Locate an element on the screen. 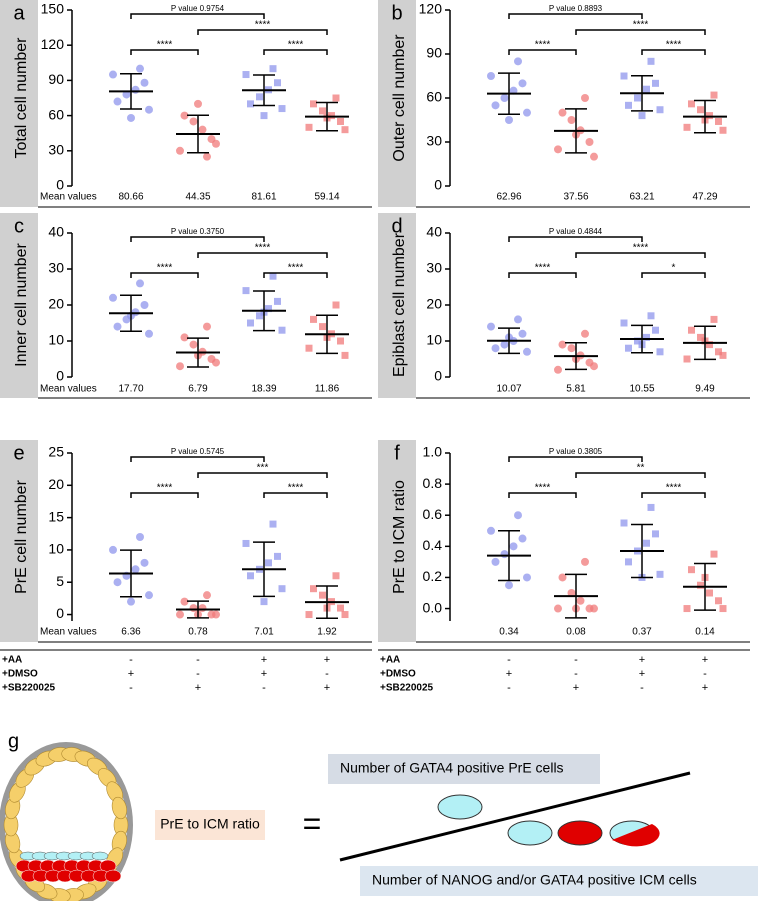 This screenshot has height=901, width=758. icm-cell is located at coordinates (113, 876).